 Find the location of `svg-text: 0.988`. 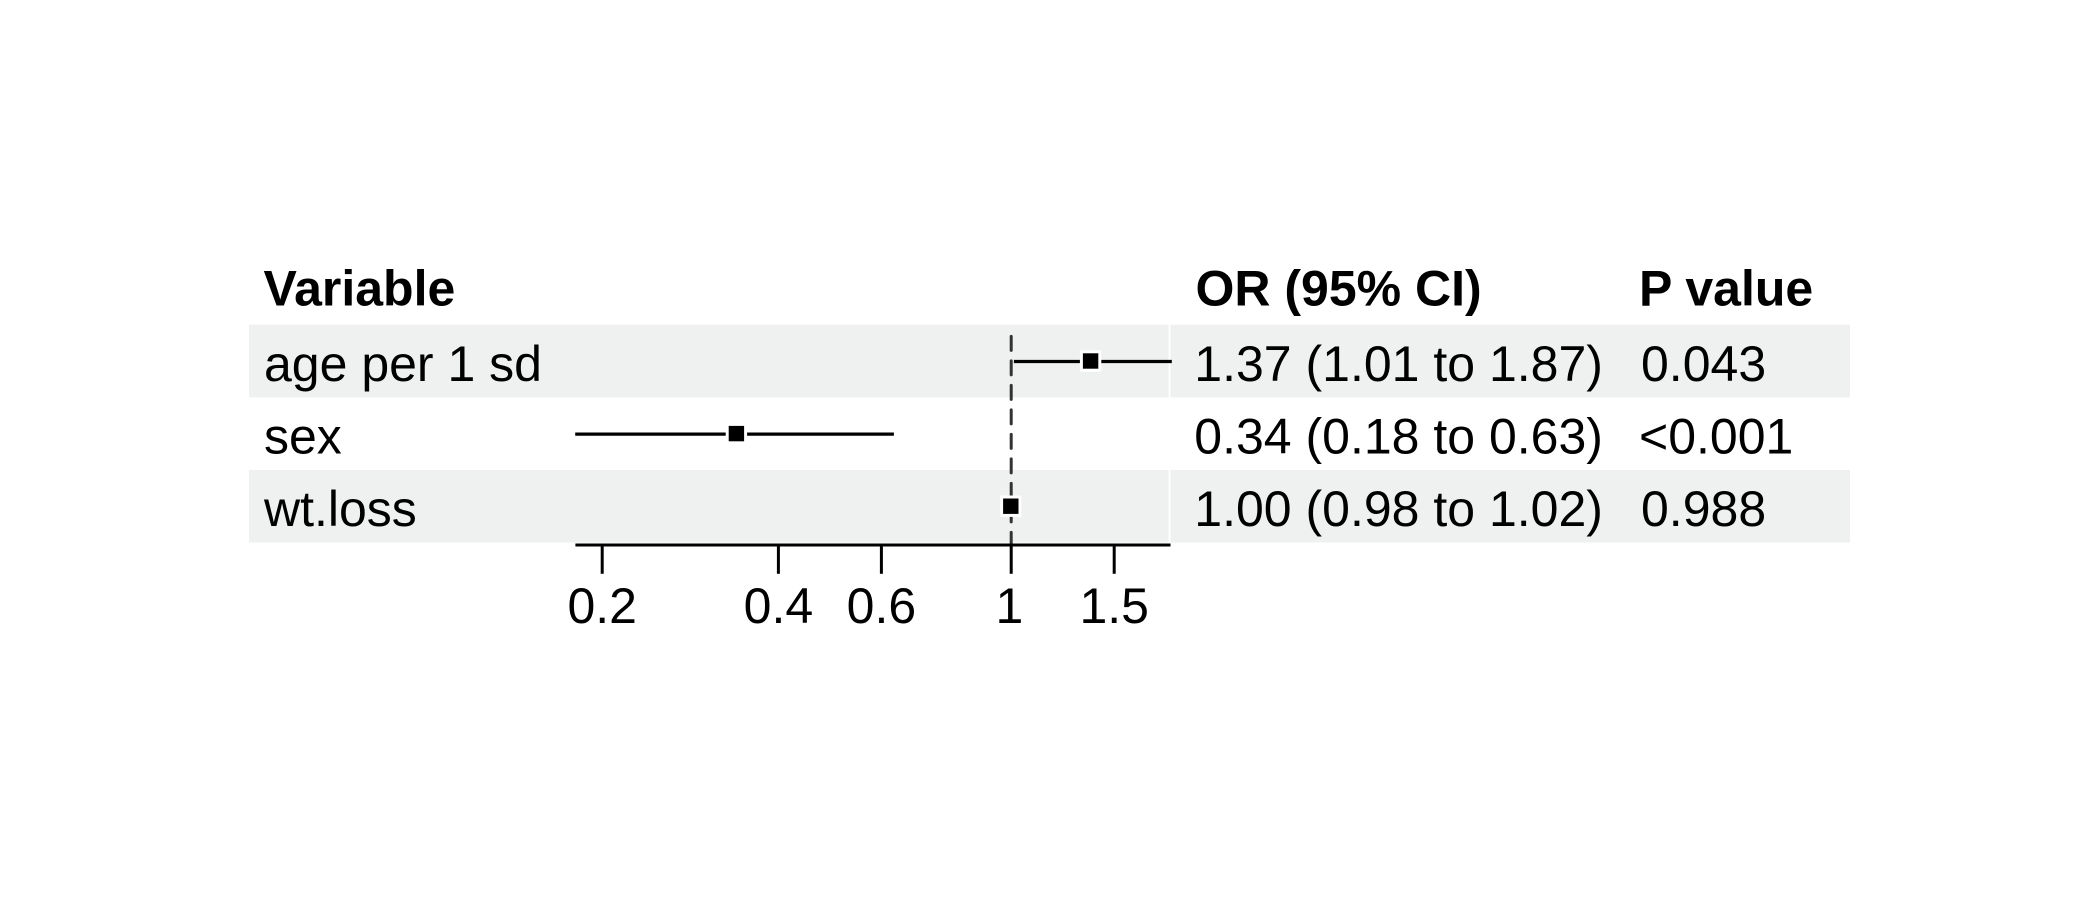

svg-text: 0.988 is located at coordinates (1703, 509).